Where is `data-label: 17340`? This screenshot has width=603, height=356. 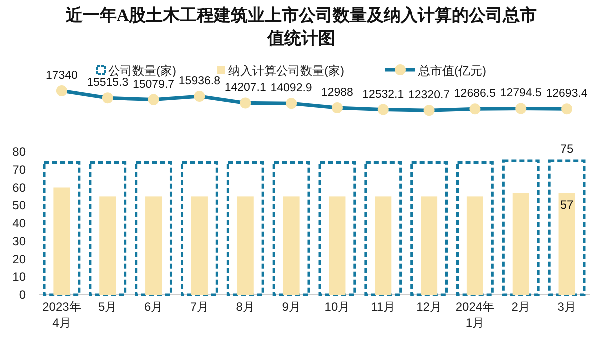
data-label: 17340 is located at coordinates (62, 76).